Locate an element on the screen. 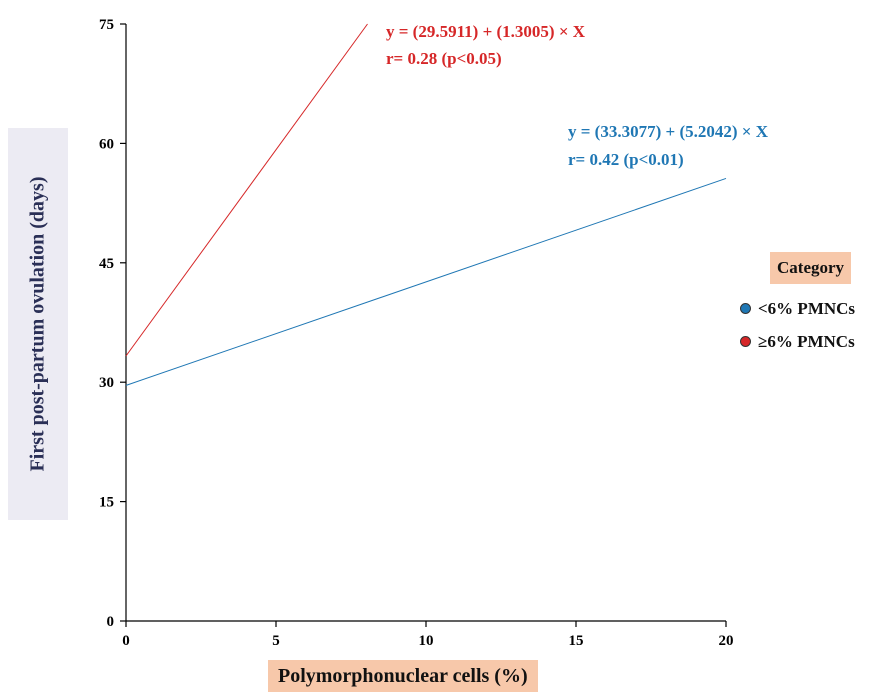 This screenshot has height=695, width=895. legend-label-ge6: ≥6% PMNCs is located at coordinates (806, 341).